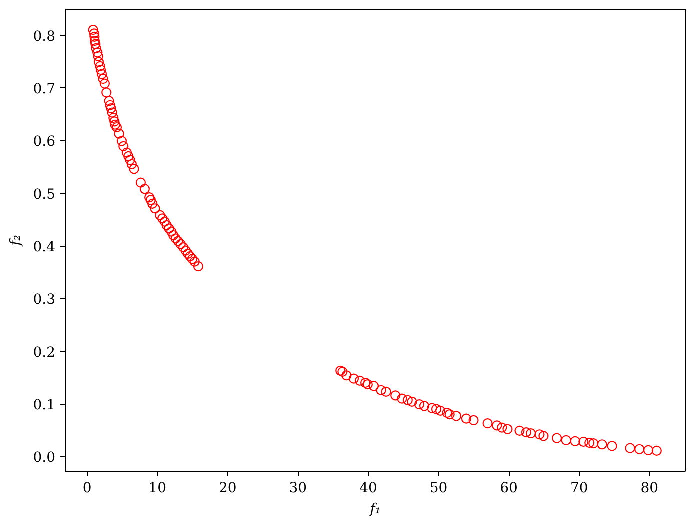  What do you see at coordinates (157, 488) in the screenshot?
I see `x-tick-label: 10` at bounding box center [157, 488].